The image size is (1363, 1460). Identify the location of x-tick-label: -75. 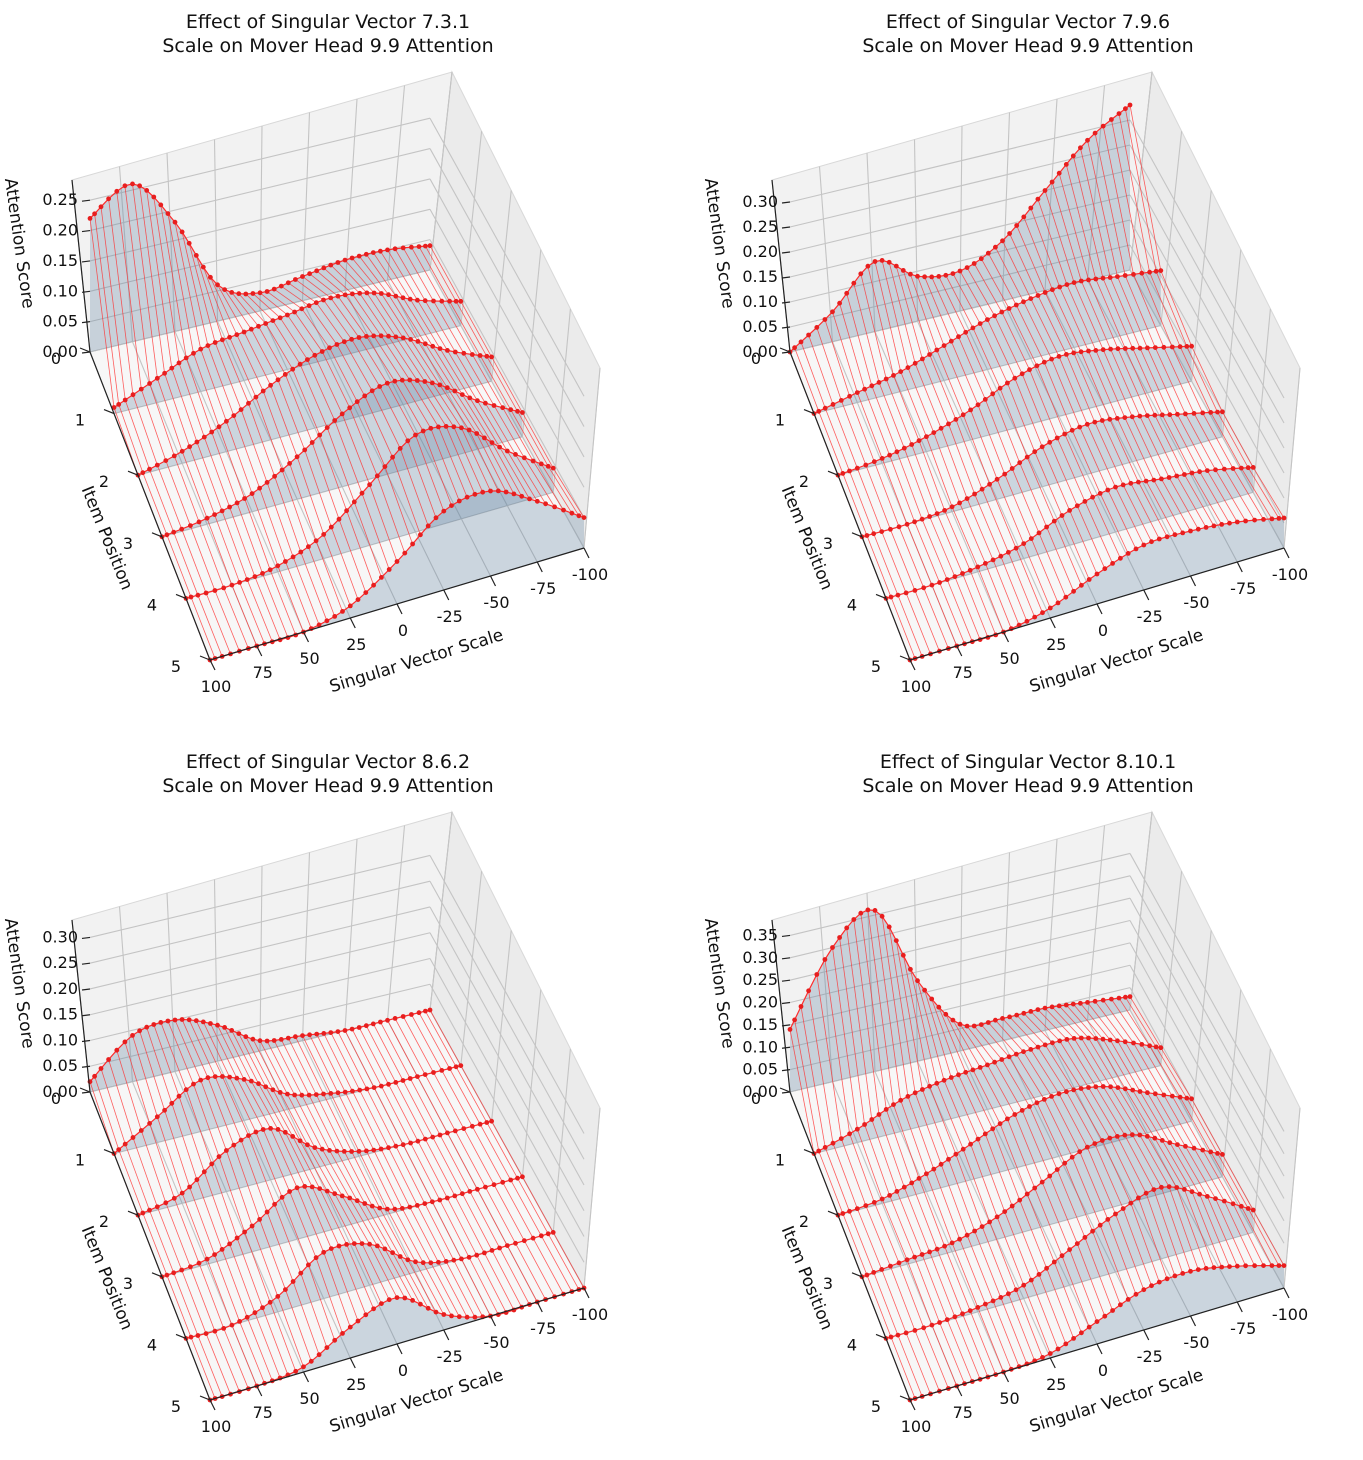
(1243, 1328).